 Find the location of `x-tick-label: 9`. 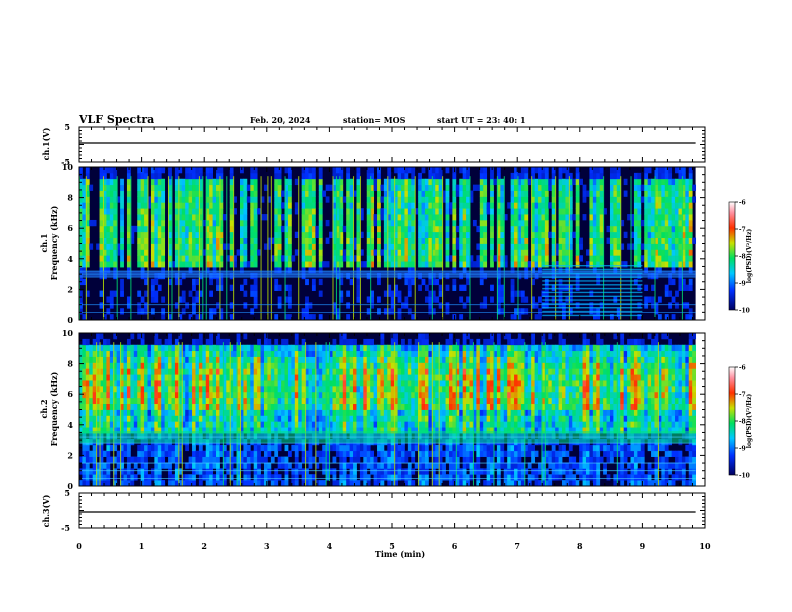

x-tick-label: 9 is located at coordinates (643, 546).